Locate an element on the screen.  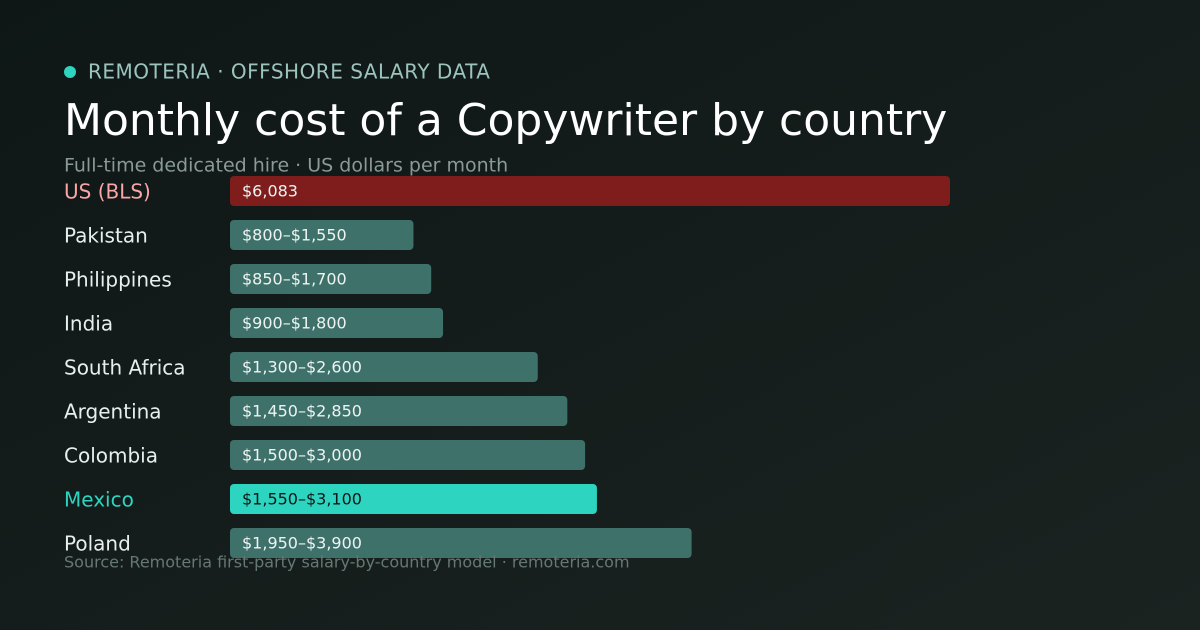
eyebrow-dot is located at coordinates (70, 72).